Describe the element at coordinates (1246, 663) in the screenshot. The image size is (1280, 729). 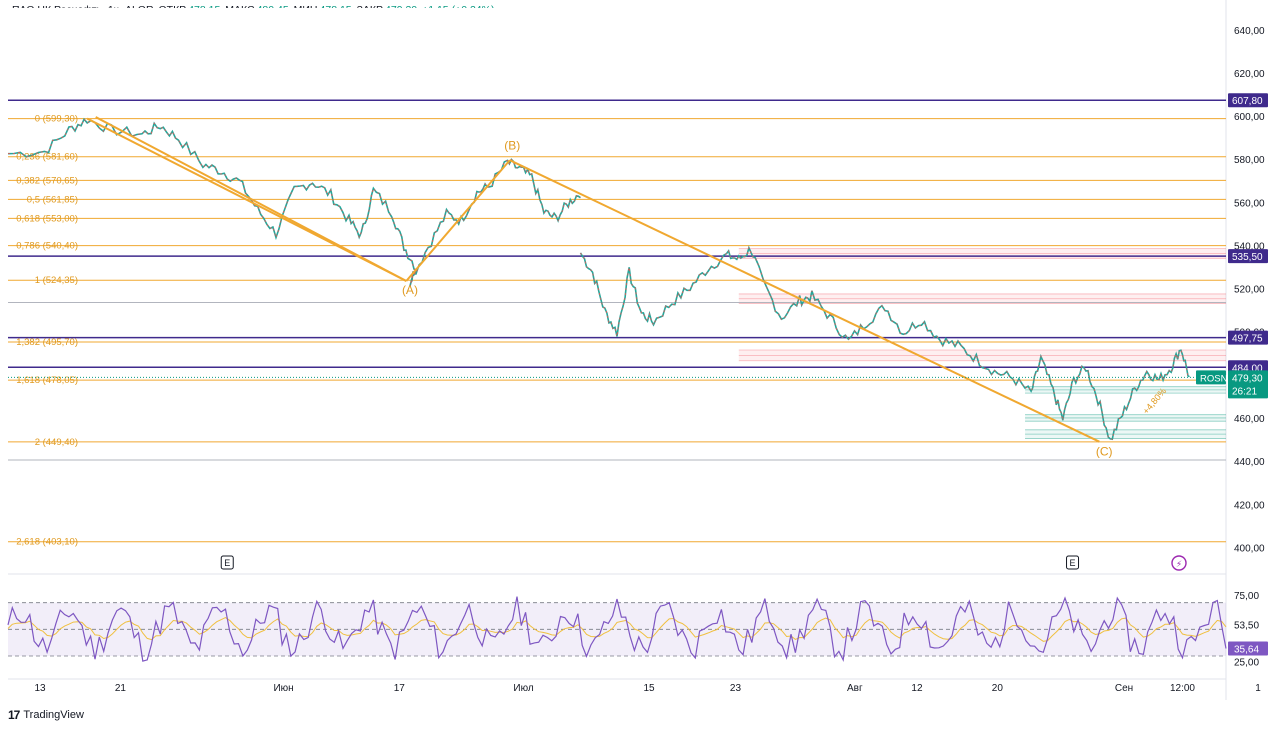
I see `rsi-tick-label: 25,00` at that location.